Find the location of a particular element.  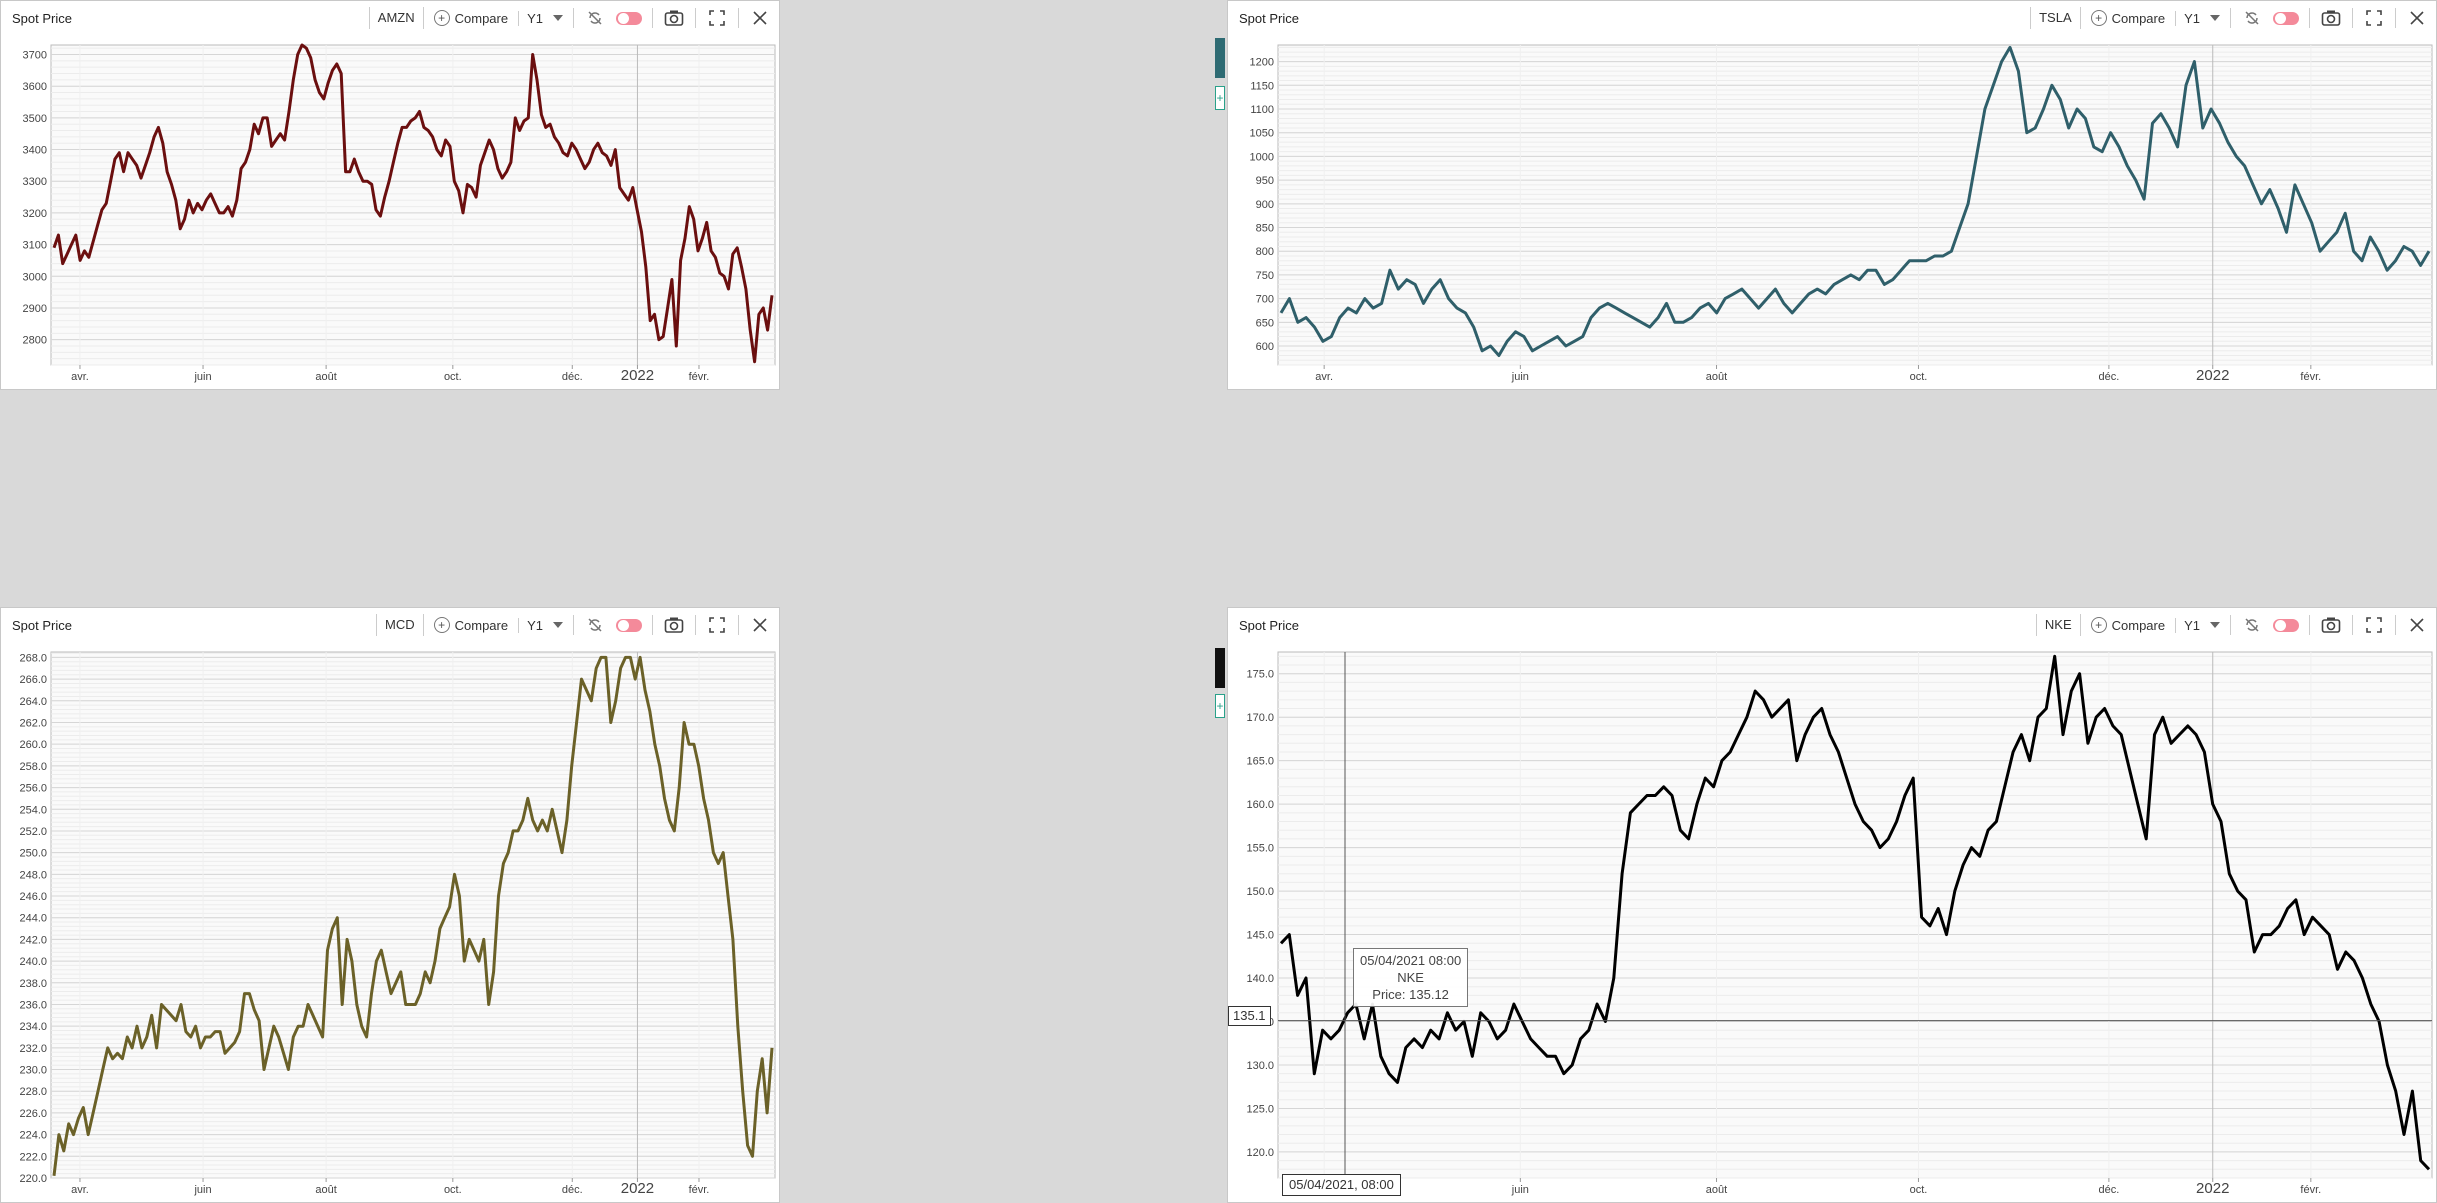

panel-header: Spot Price AMZN + Compare Y1 is located at coordinates (390, 18).